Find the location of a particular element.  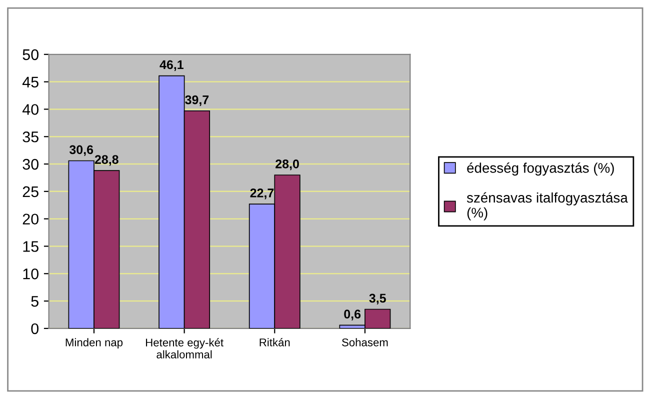

y-tick-label: 40 is located at coordinates (30, 109).